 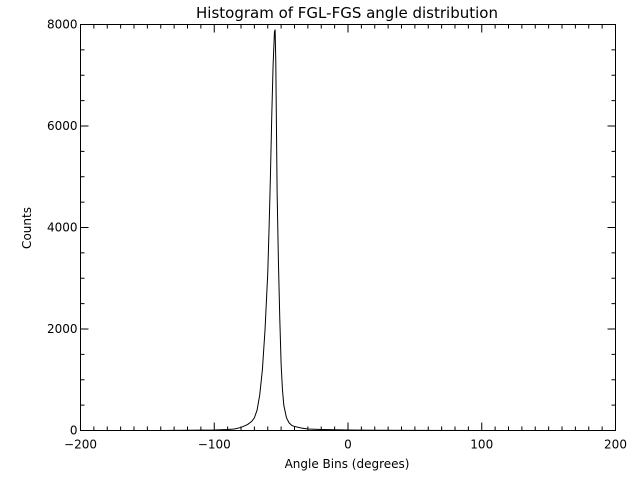 I want to click on x-axis-title: Angle Bins (degrees), so click(x=347, y=464).